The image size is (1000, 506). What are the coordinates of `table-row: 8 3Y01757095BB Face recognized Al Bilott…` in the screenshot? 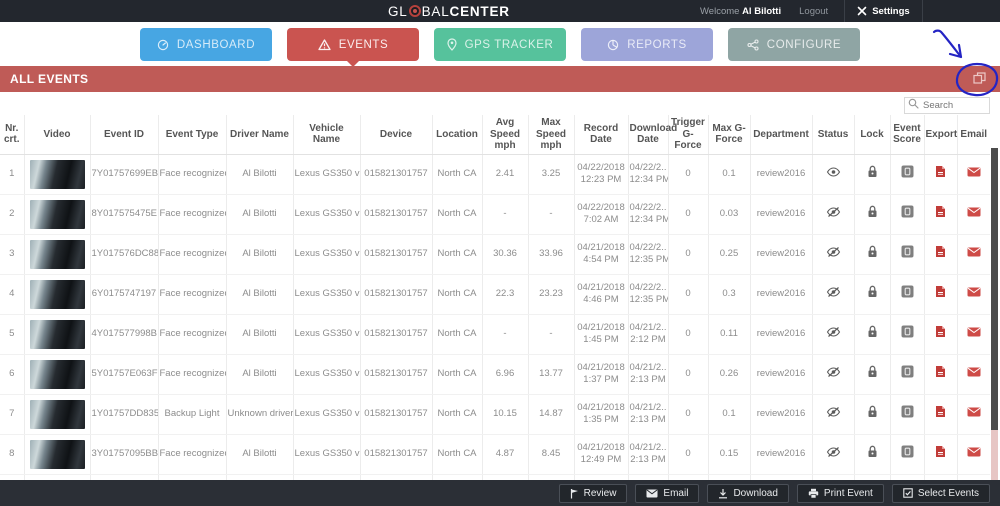 It's located at (495, 454).